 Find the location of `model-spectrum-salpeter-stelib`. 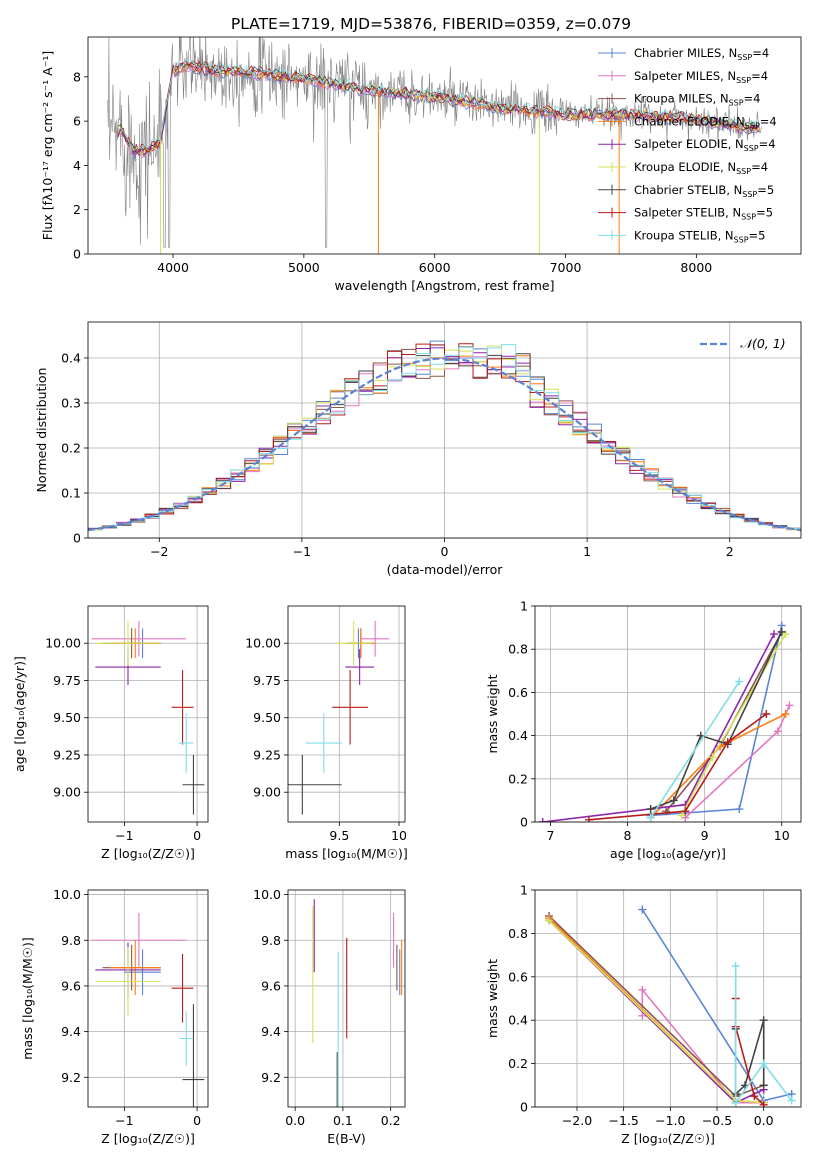

model-spectrum-salpeter-stelib is located at coordinates (438, 106).